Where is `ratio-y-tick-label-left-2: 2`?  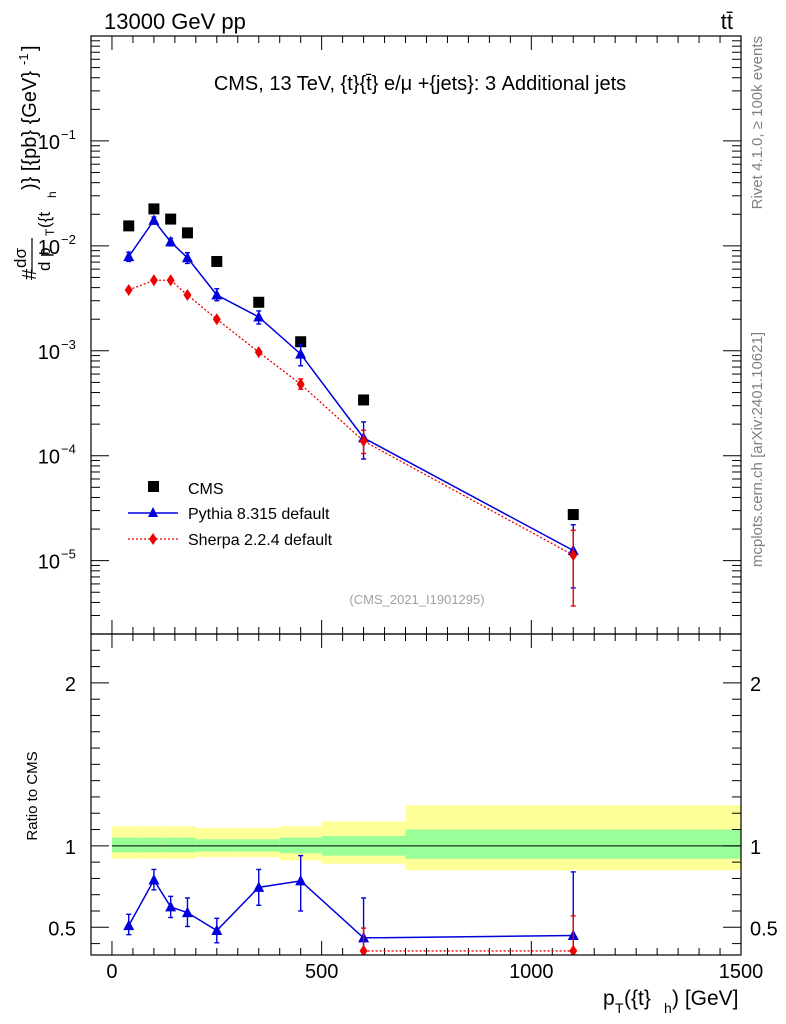
ratio-y-tick-label-left-2: 2 is located at coordinates (70, 685).